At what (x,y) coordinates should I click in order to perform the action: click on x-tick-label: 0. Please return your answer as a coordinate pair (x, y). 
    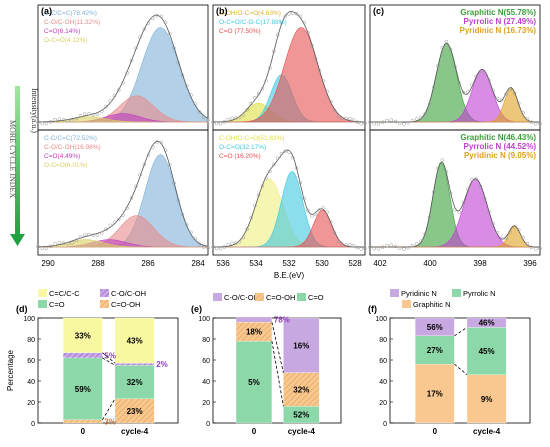
    Looking at the image, I should click on (254, 431).